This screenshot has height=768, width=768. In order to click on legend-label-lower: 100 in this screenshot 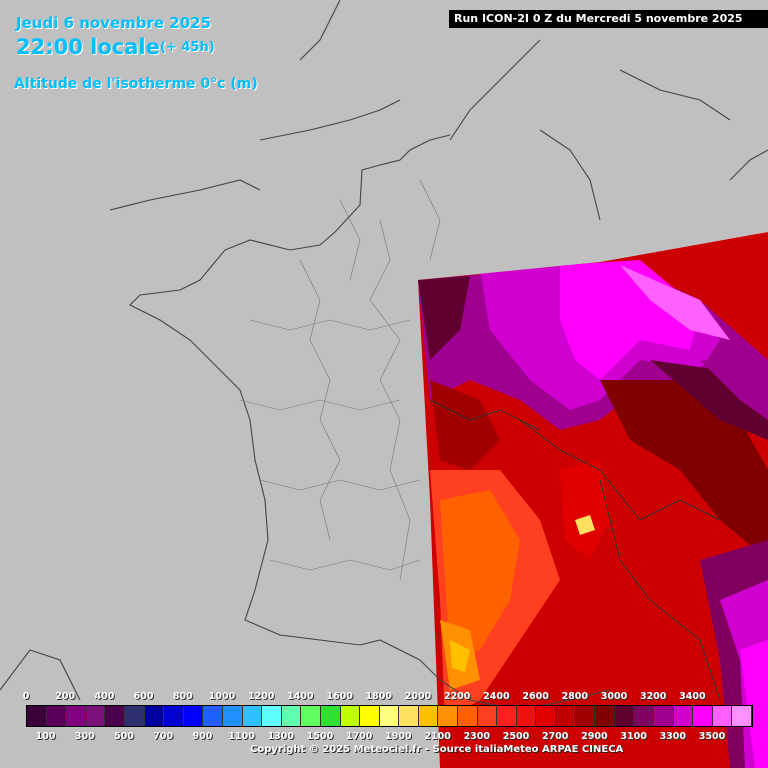, I will do `click(45, 736)`.